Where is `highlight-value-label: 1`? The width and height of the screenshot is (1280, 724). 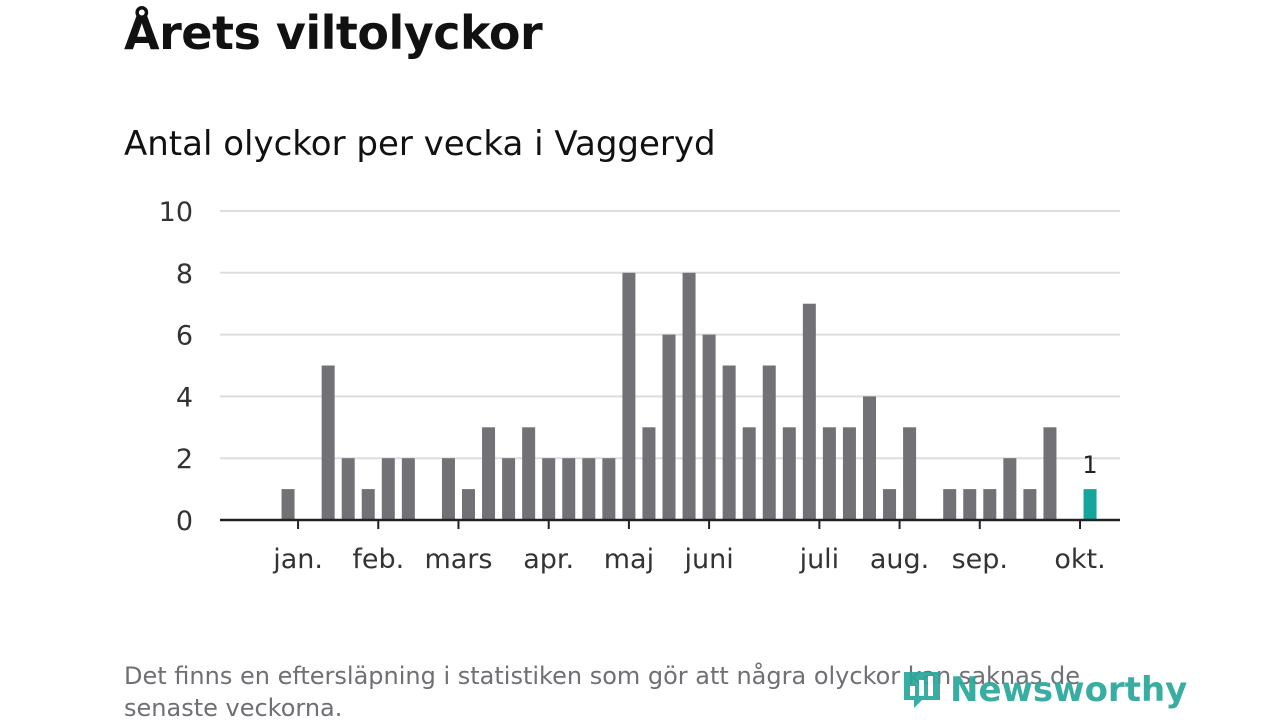
highlight-value-label: 1 is located at coordinates (1089, 465).